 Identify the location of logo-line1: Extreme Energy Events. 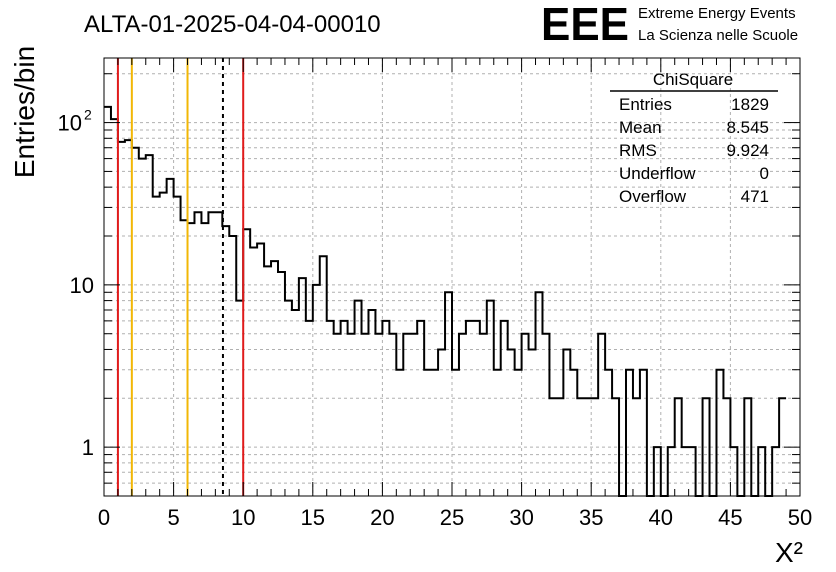
(717, 13).